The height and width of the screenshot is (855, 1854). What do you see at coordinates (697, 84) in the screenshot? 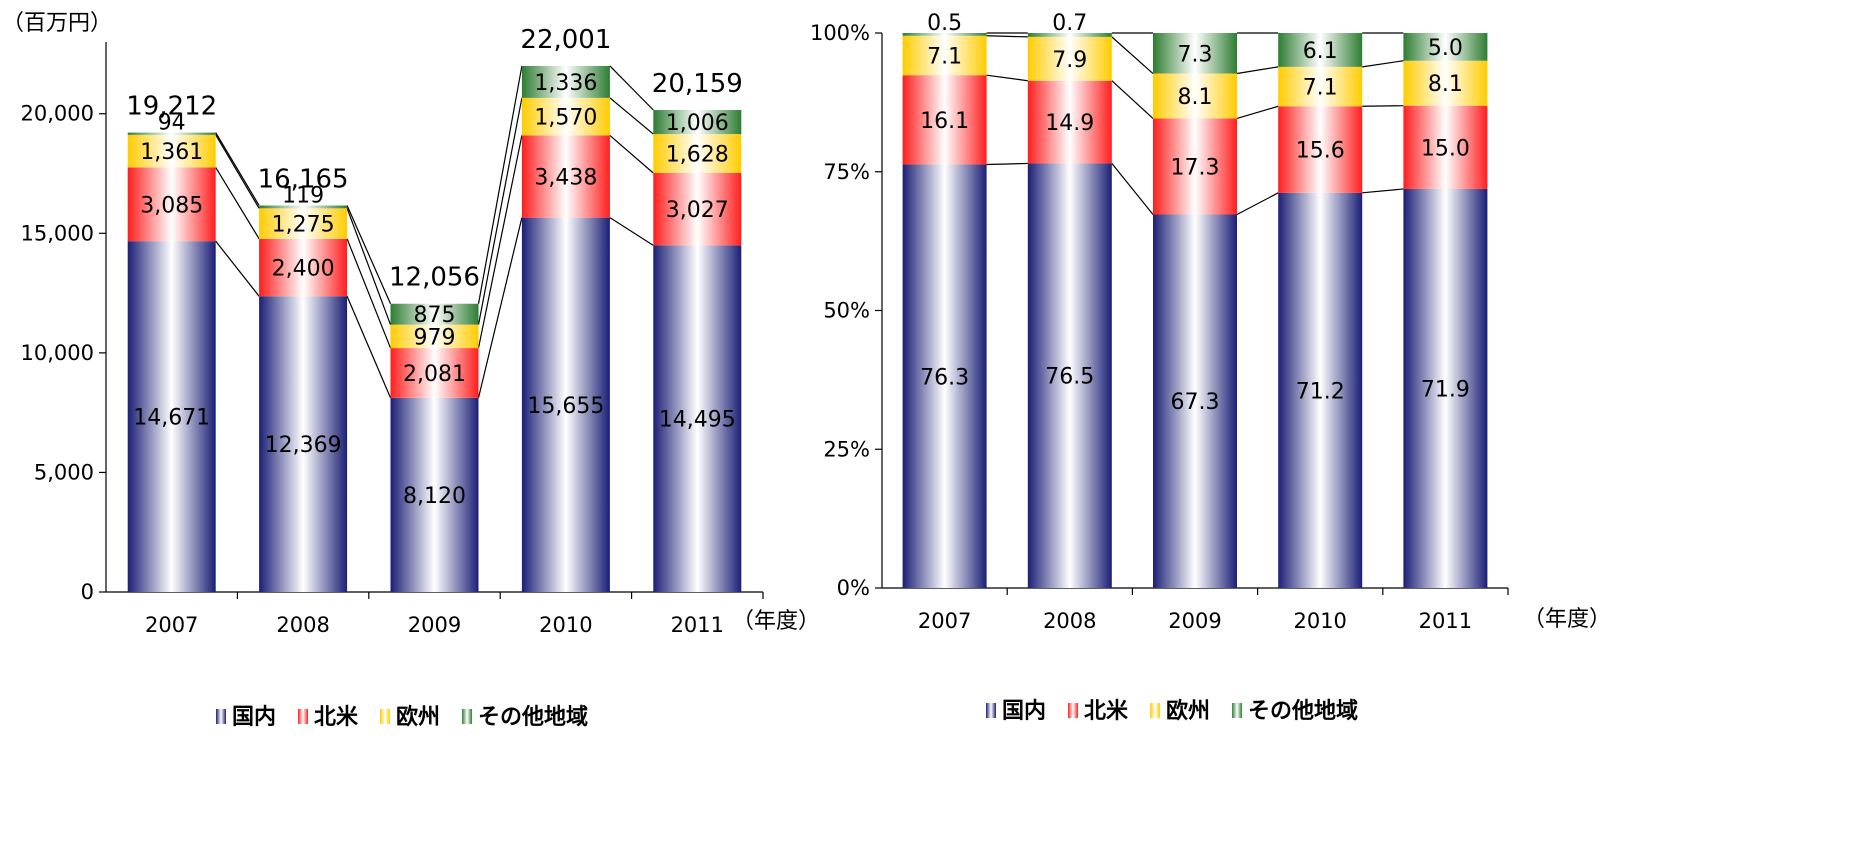
I see `total-label: 20,159` at bounding box center [697, 84].